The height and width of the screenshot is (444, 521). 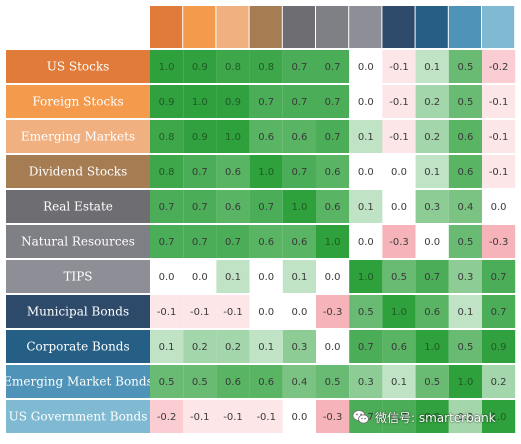 I want to click on column-header-real-estate, so click(x=298, y=27).